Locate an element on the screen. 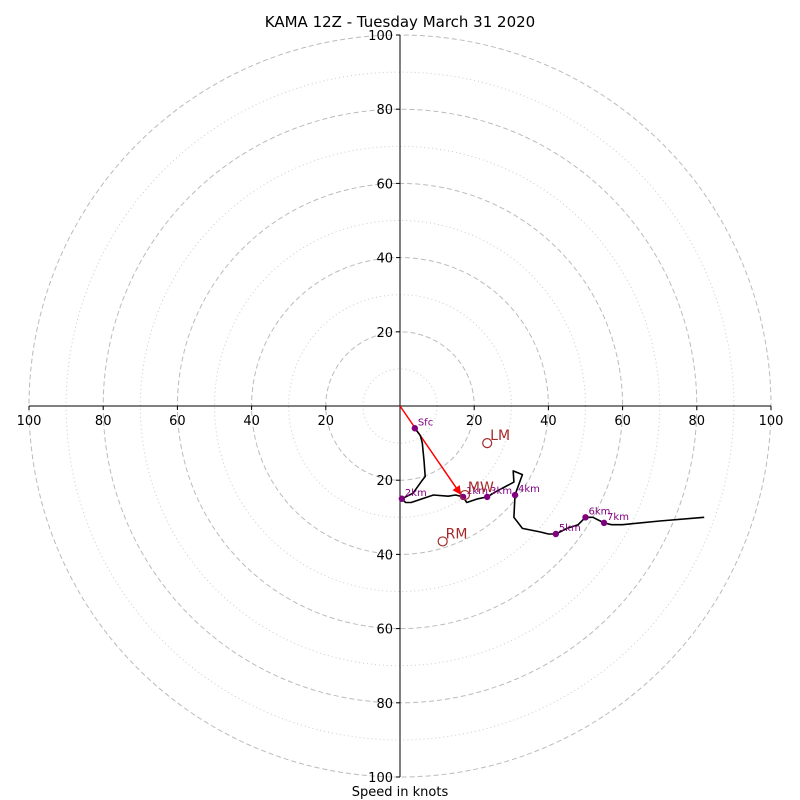  height-label-4km: 4km is located at coordinates (529, 489).